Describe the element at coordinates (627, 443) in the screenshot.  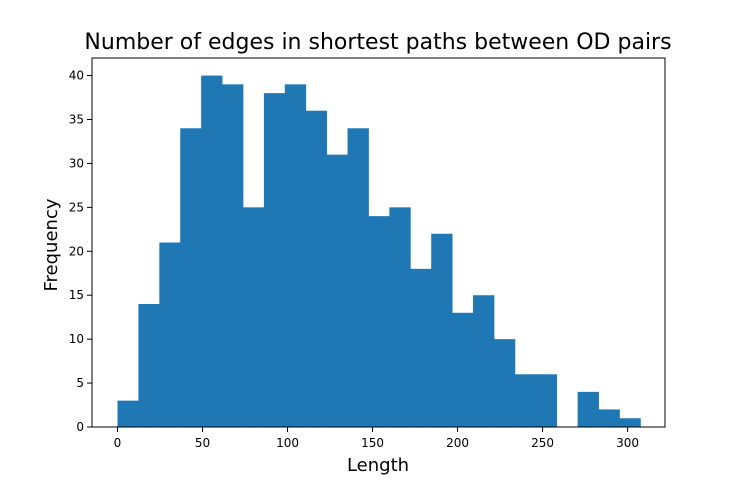
I see `x-tick-label: 300` at that location.